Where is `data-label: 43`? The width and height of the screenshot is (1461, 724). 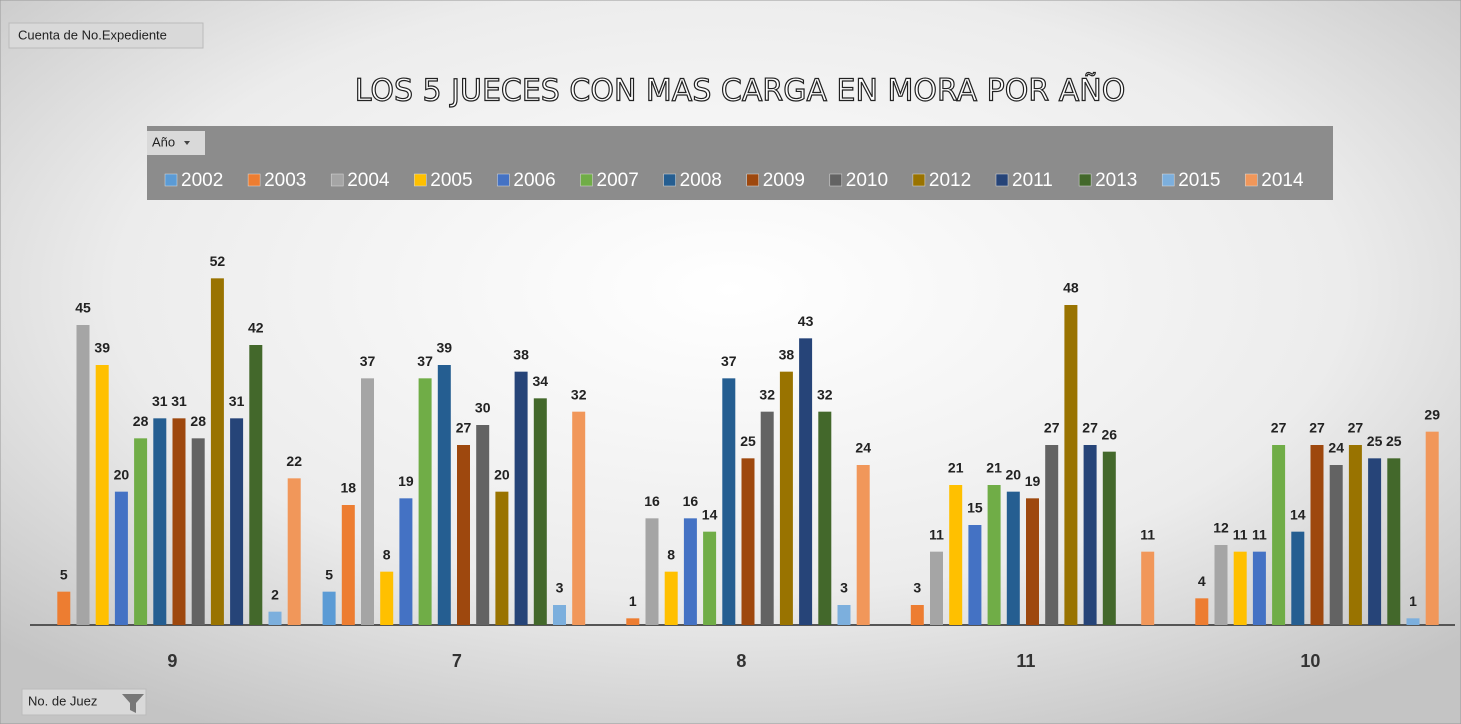
data-label: 43 is located at coordinates (806, 321).